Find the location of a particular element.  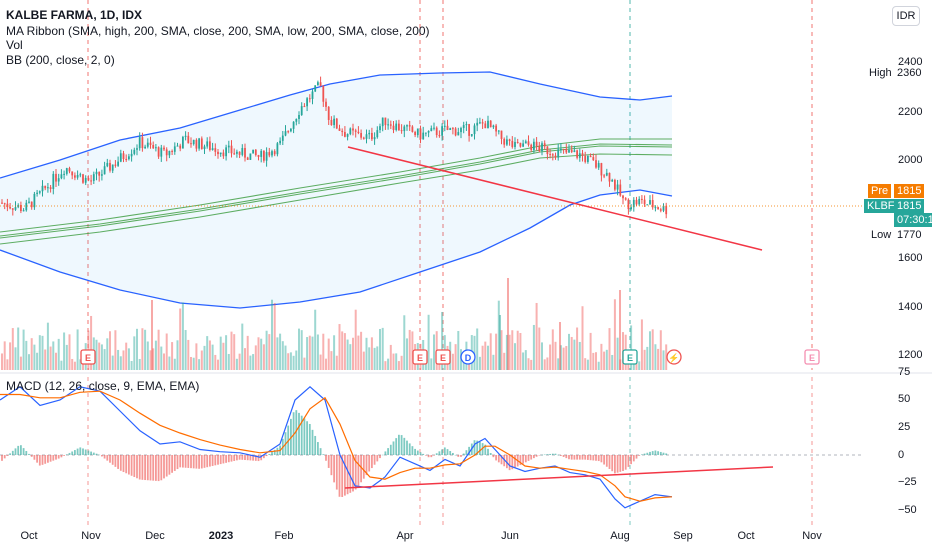

event-marker-1: E is located at coordinates (420, 358).